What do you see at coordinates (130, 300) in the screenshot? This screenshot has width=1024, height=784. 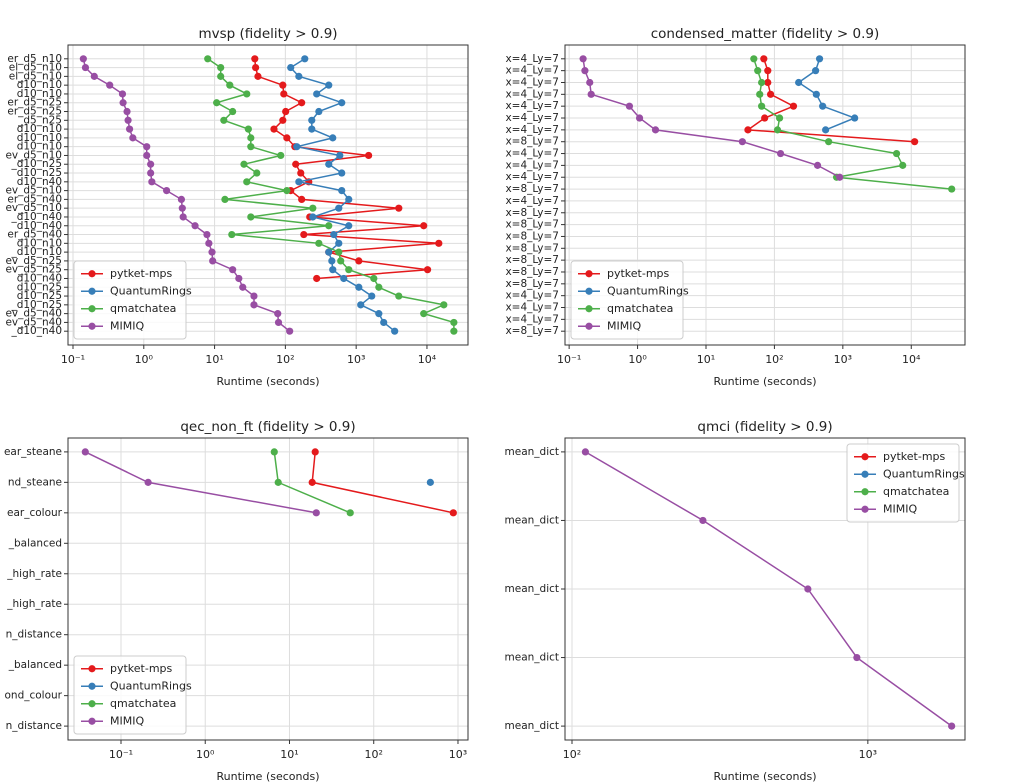 I see `legend-box` at bounding box center [130, 300].